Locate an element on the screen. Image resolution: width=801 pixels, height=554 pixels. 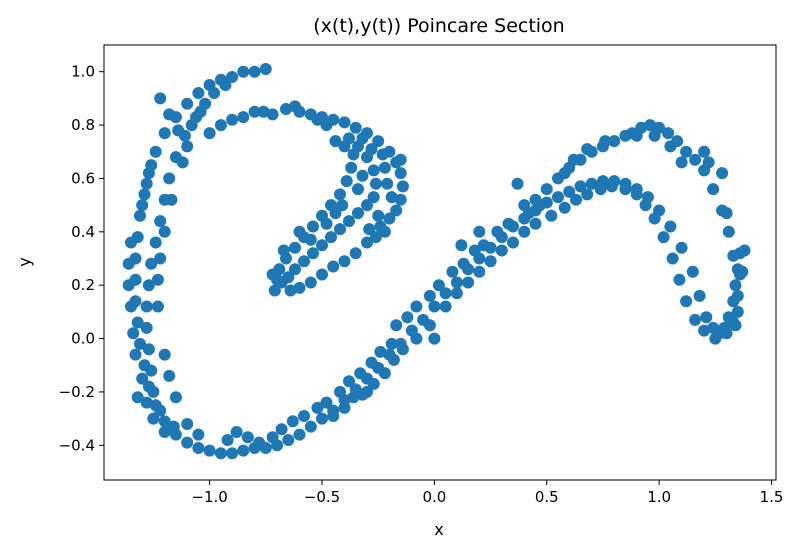
x-tick-label: −0.5 is located at coordinates (322, 497).